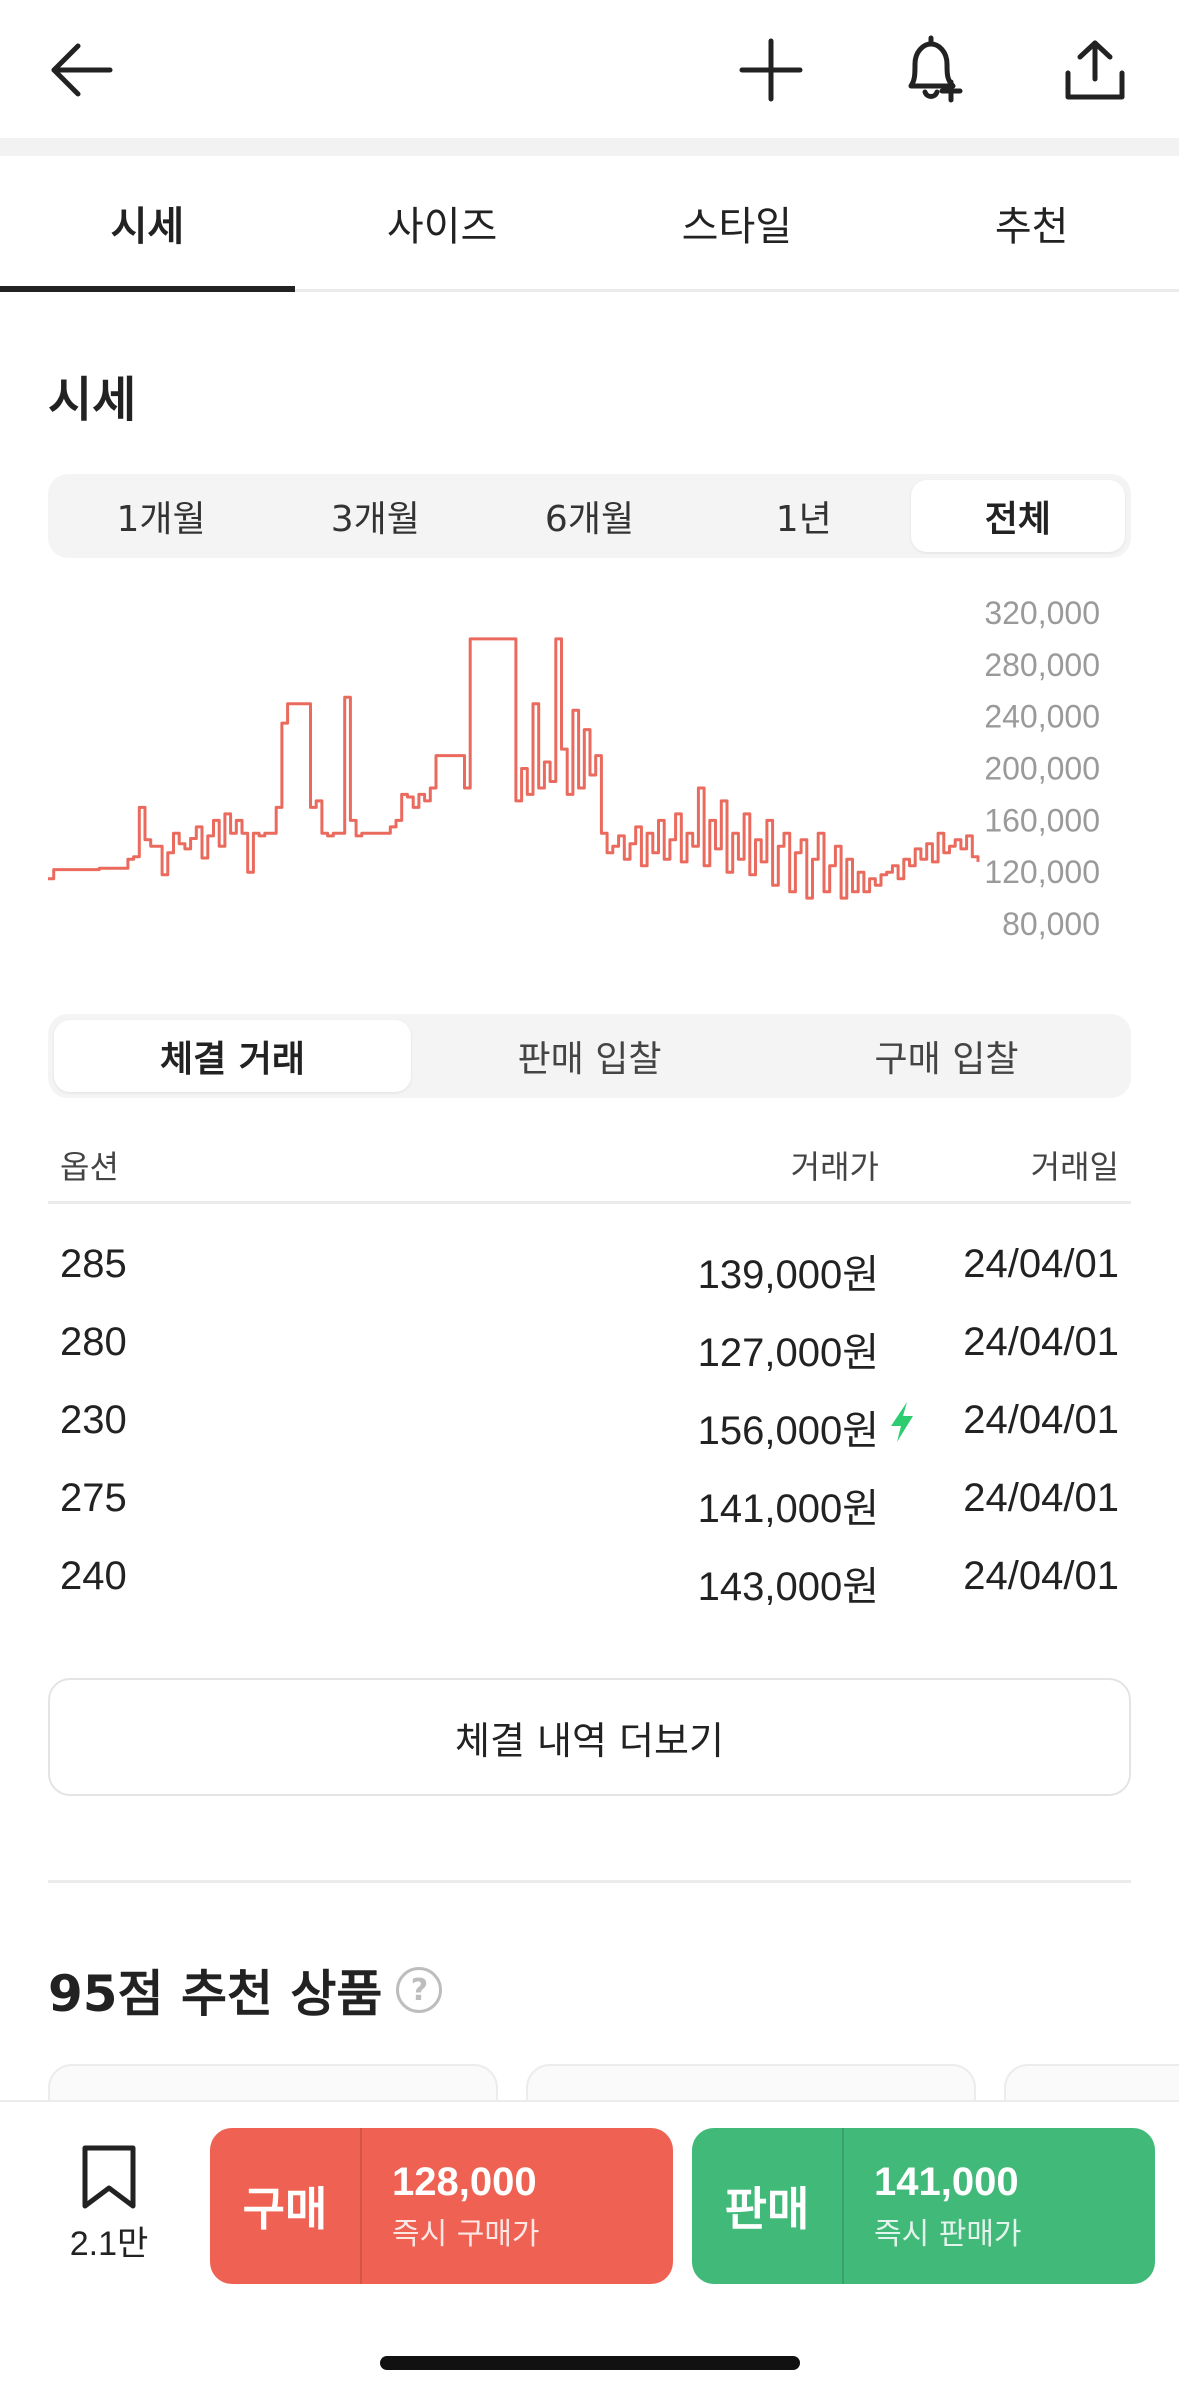  What do you see at coordinates (589, 519) in the screenshot?
I see `period-6-months: 6개월` at bounding box center [589, 519].